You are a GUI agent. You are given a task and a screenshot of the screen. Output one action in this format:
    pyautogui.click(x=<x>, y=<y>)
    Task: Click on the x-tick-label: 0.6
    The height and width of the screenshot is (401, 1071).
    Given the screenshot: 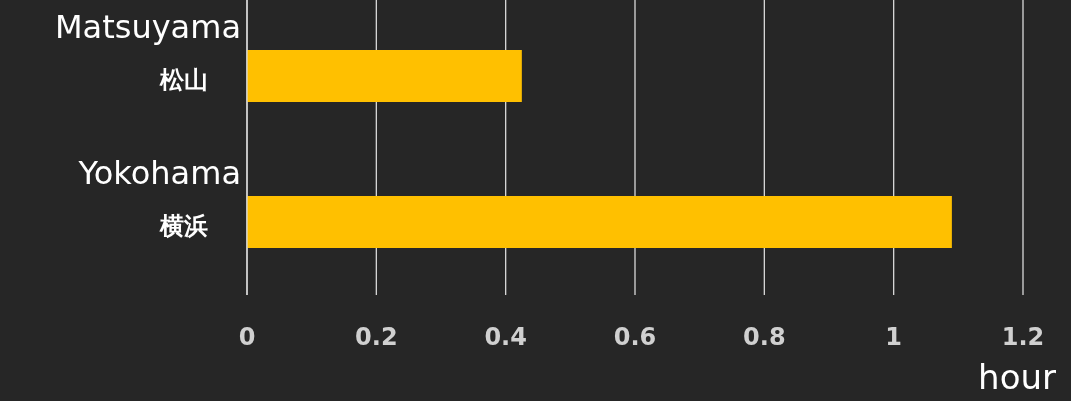 What is the action you would take?
    pyautogui.click(x=635, y=337)
    